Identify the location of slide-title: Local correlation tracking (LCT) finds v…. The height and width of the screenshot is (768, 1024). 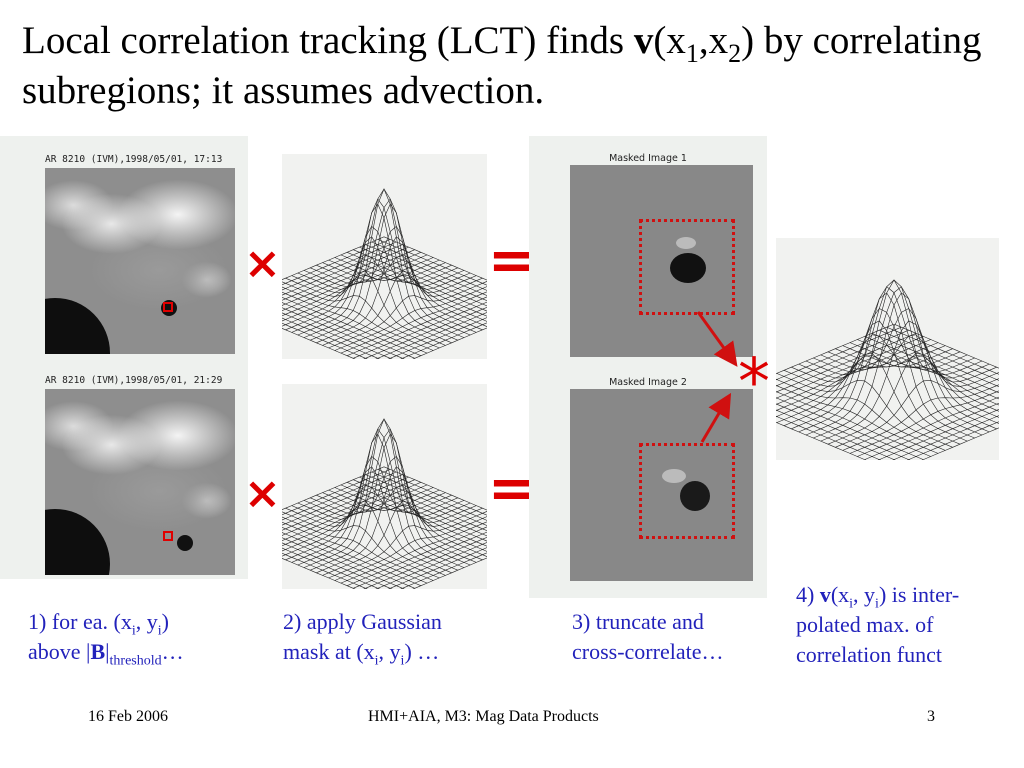
(517, 66).